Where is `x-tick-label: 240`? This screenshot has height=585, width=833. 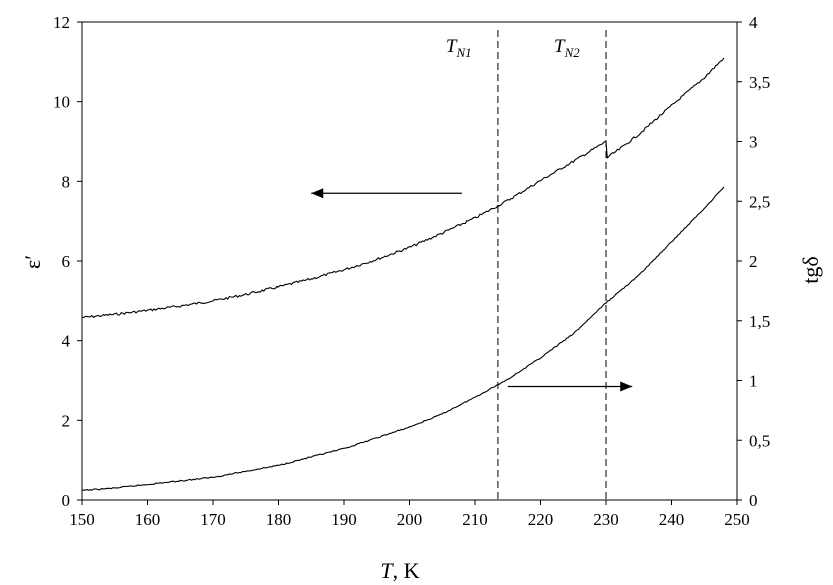
x-tick-label: 240 is located at coordinates (672, 519).